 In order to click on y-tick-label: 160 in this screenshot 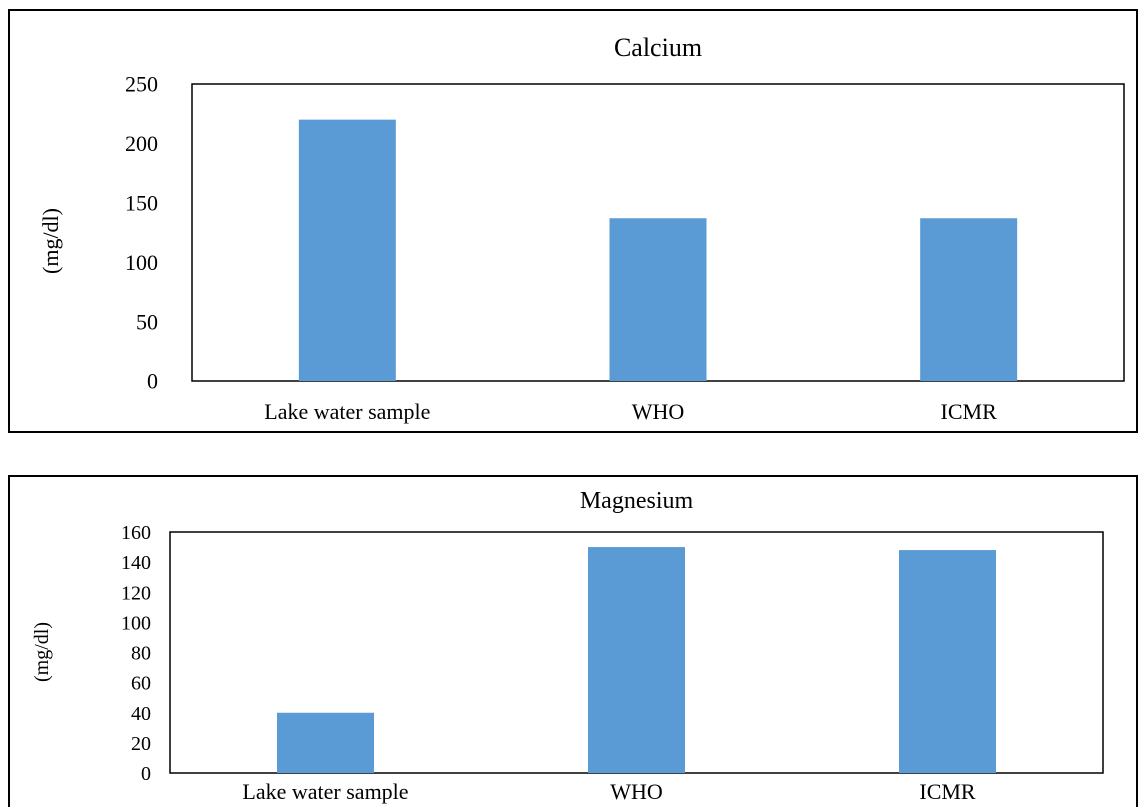, I will do `click(136, 533)`.